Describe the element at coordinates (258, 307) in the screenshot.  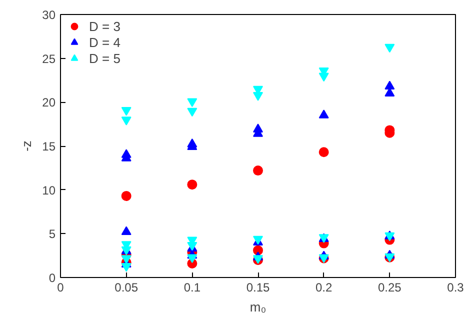
I see `x-axis-title: m₀` at that location.